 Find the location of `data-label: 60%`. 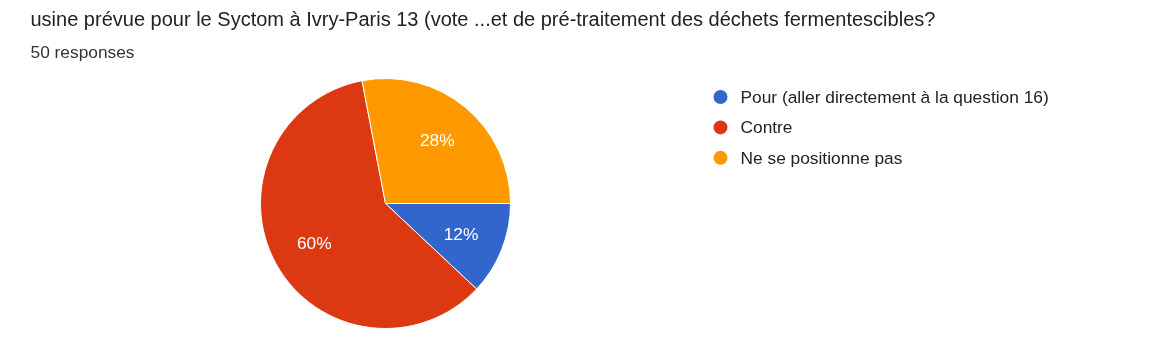

data-label: 60% is located at coordinates (314, 243).